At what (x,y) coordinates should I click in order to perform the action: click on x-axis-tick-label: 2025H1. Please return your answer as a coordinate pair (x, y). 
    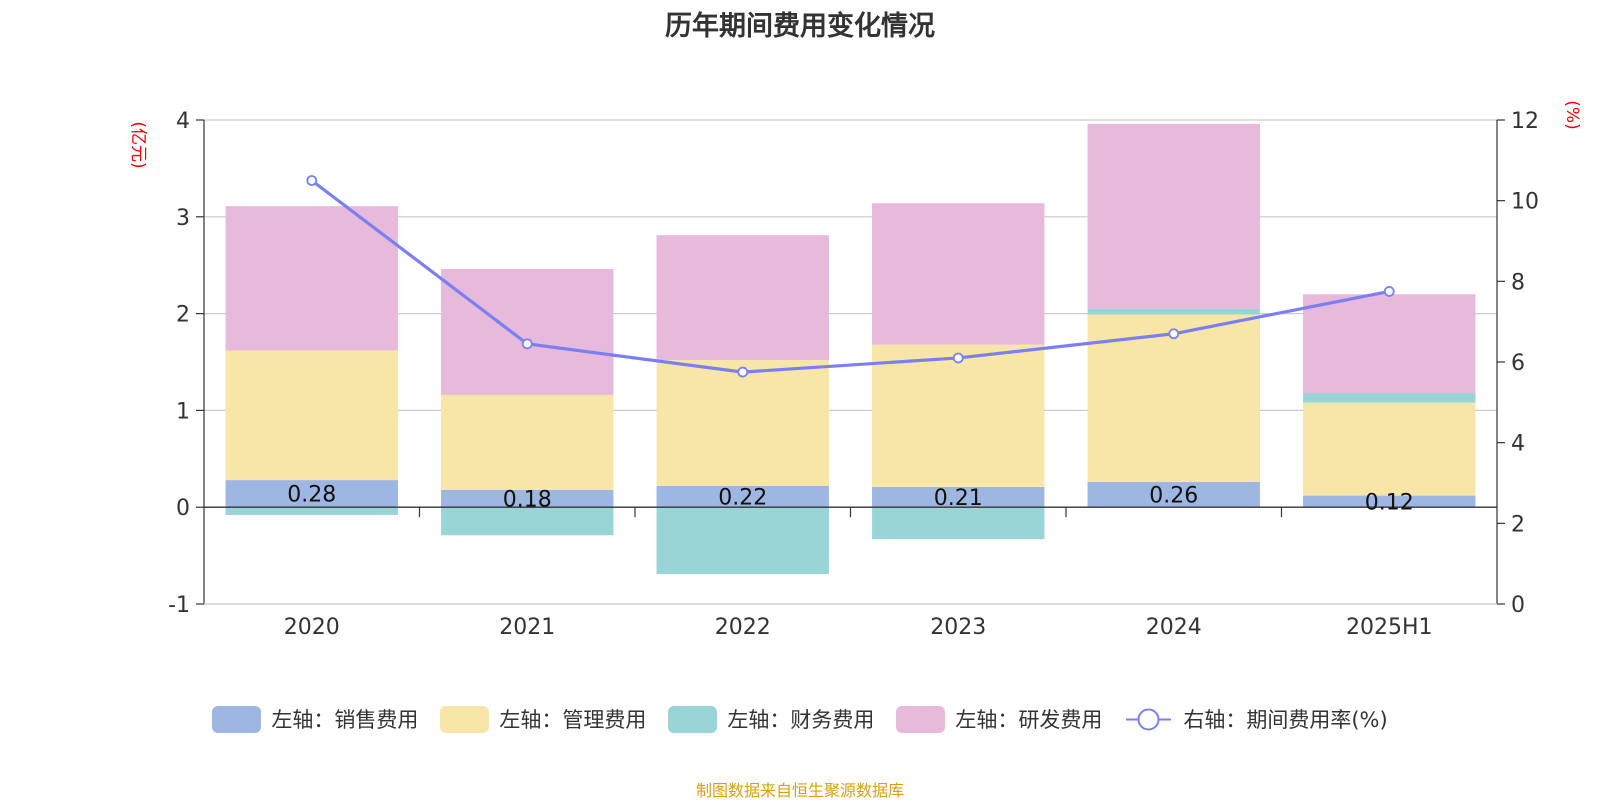
    Looking at the image, I should click on (1389, 627).